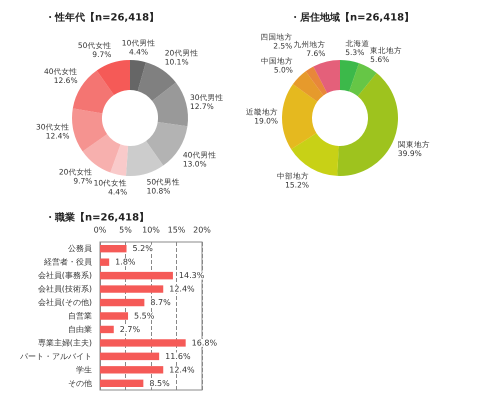 The width and height of the screenshot is (491, 400). What do you see at coordinates (144, 316) in the screenshot?
I see `data-label: 5.5%` at bounding box center [144, 316].